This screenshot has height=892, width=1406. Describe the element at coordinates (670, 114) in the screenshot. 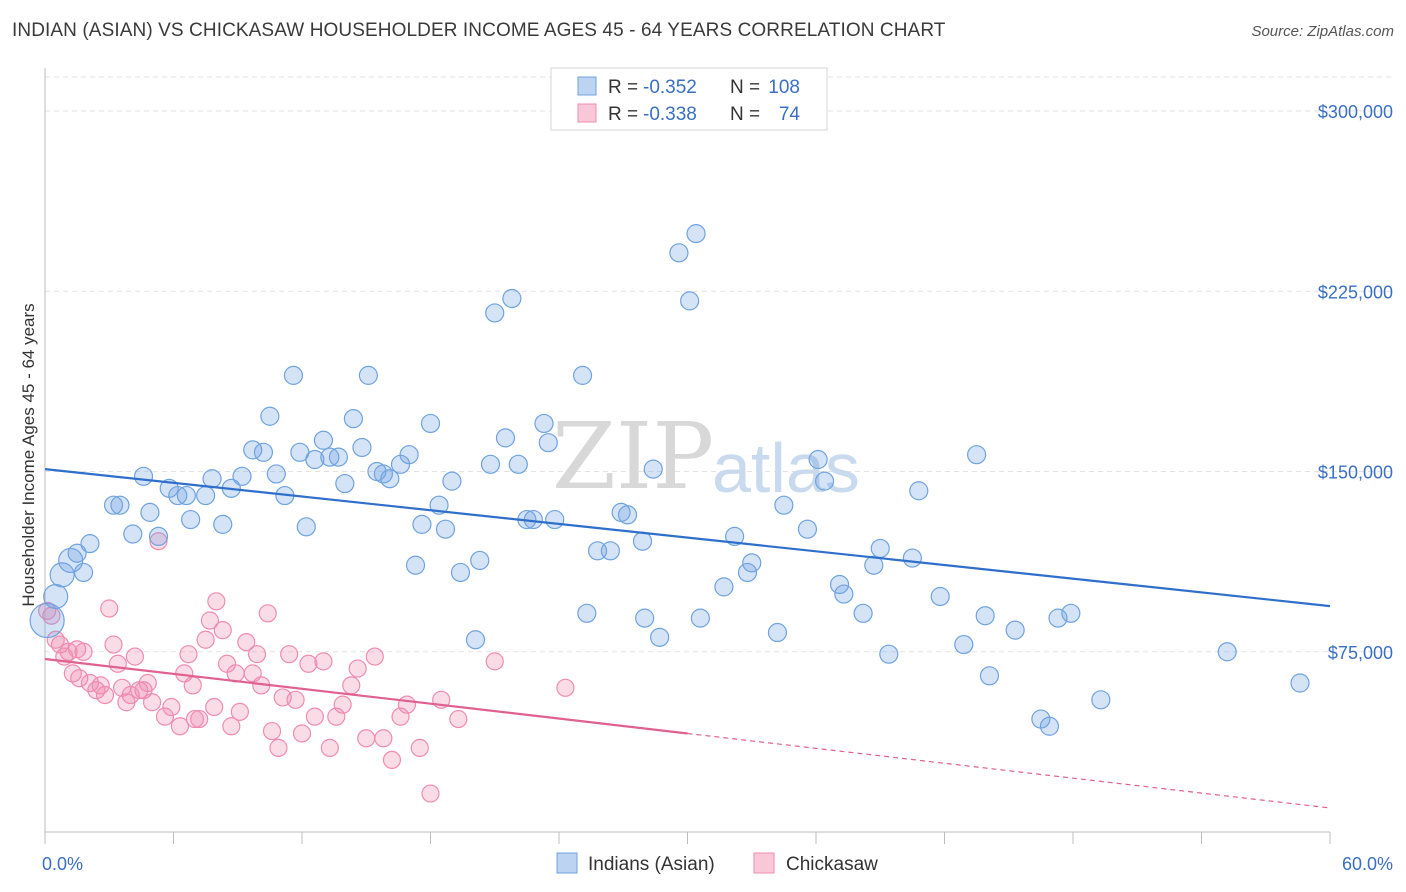

I see `legend-r-value-2: -0.338` at that location.